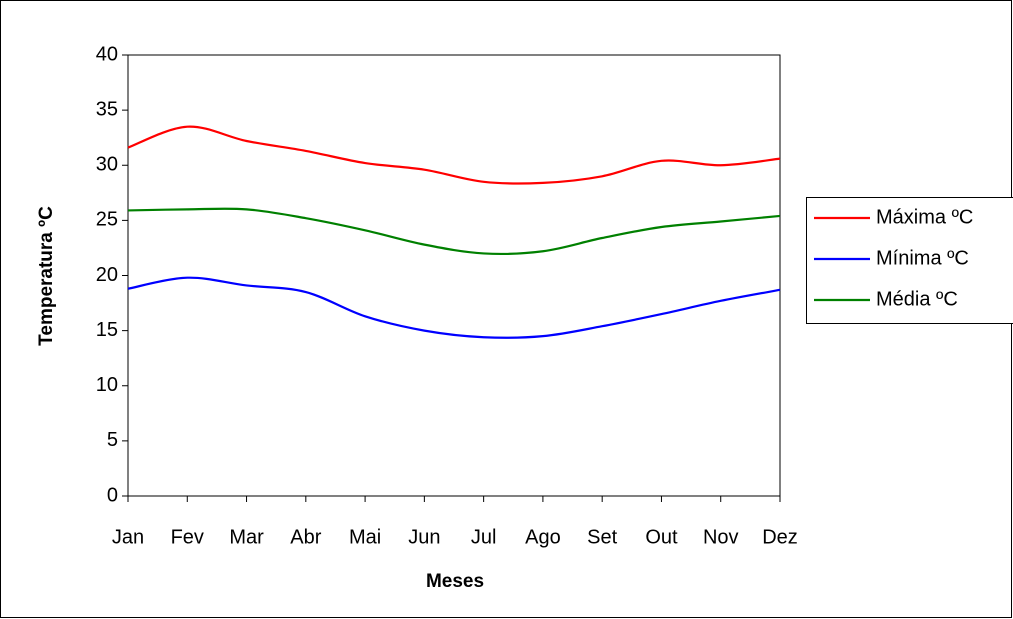 The image size is (1013, 619). I want to click on legend-label: Média ºC, so click(917, 299).